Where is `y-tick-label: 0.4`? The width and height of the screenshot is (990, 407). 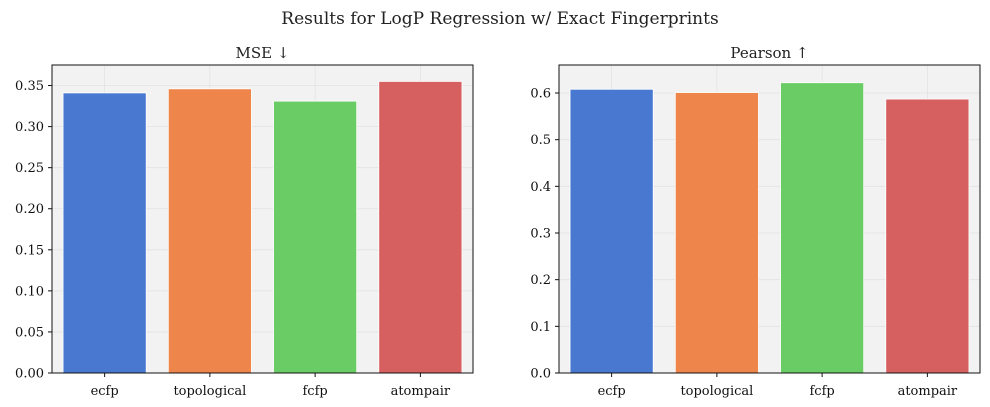
y-tick-label: 0.4 is located at coordinates (540, 187).